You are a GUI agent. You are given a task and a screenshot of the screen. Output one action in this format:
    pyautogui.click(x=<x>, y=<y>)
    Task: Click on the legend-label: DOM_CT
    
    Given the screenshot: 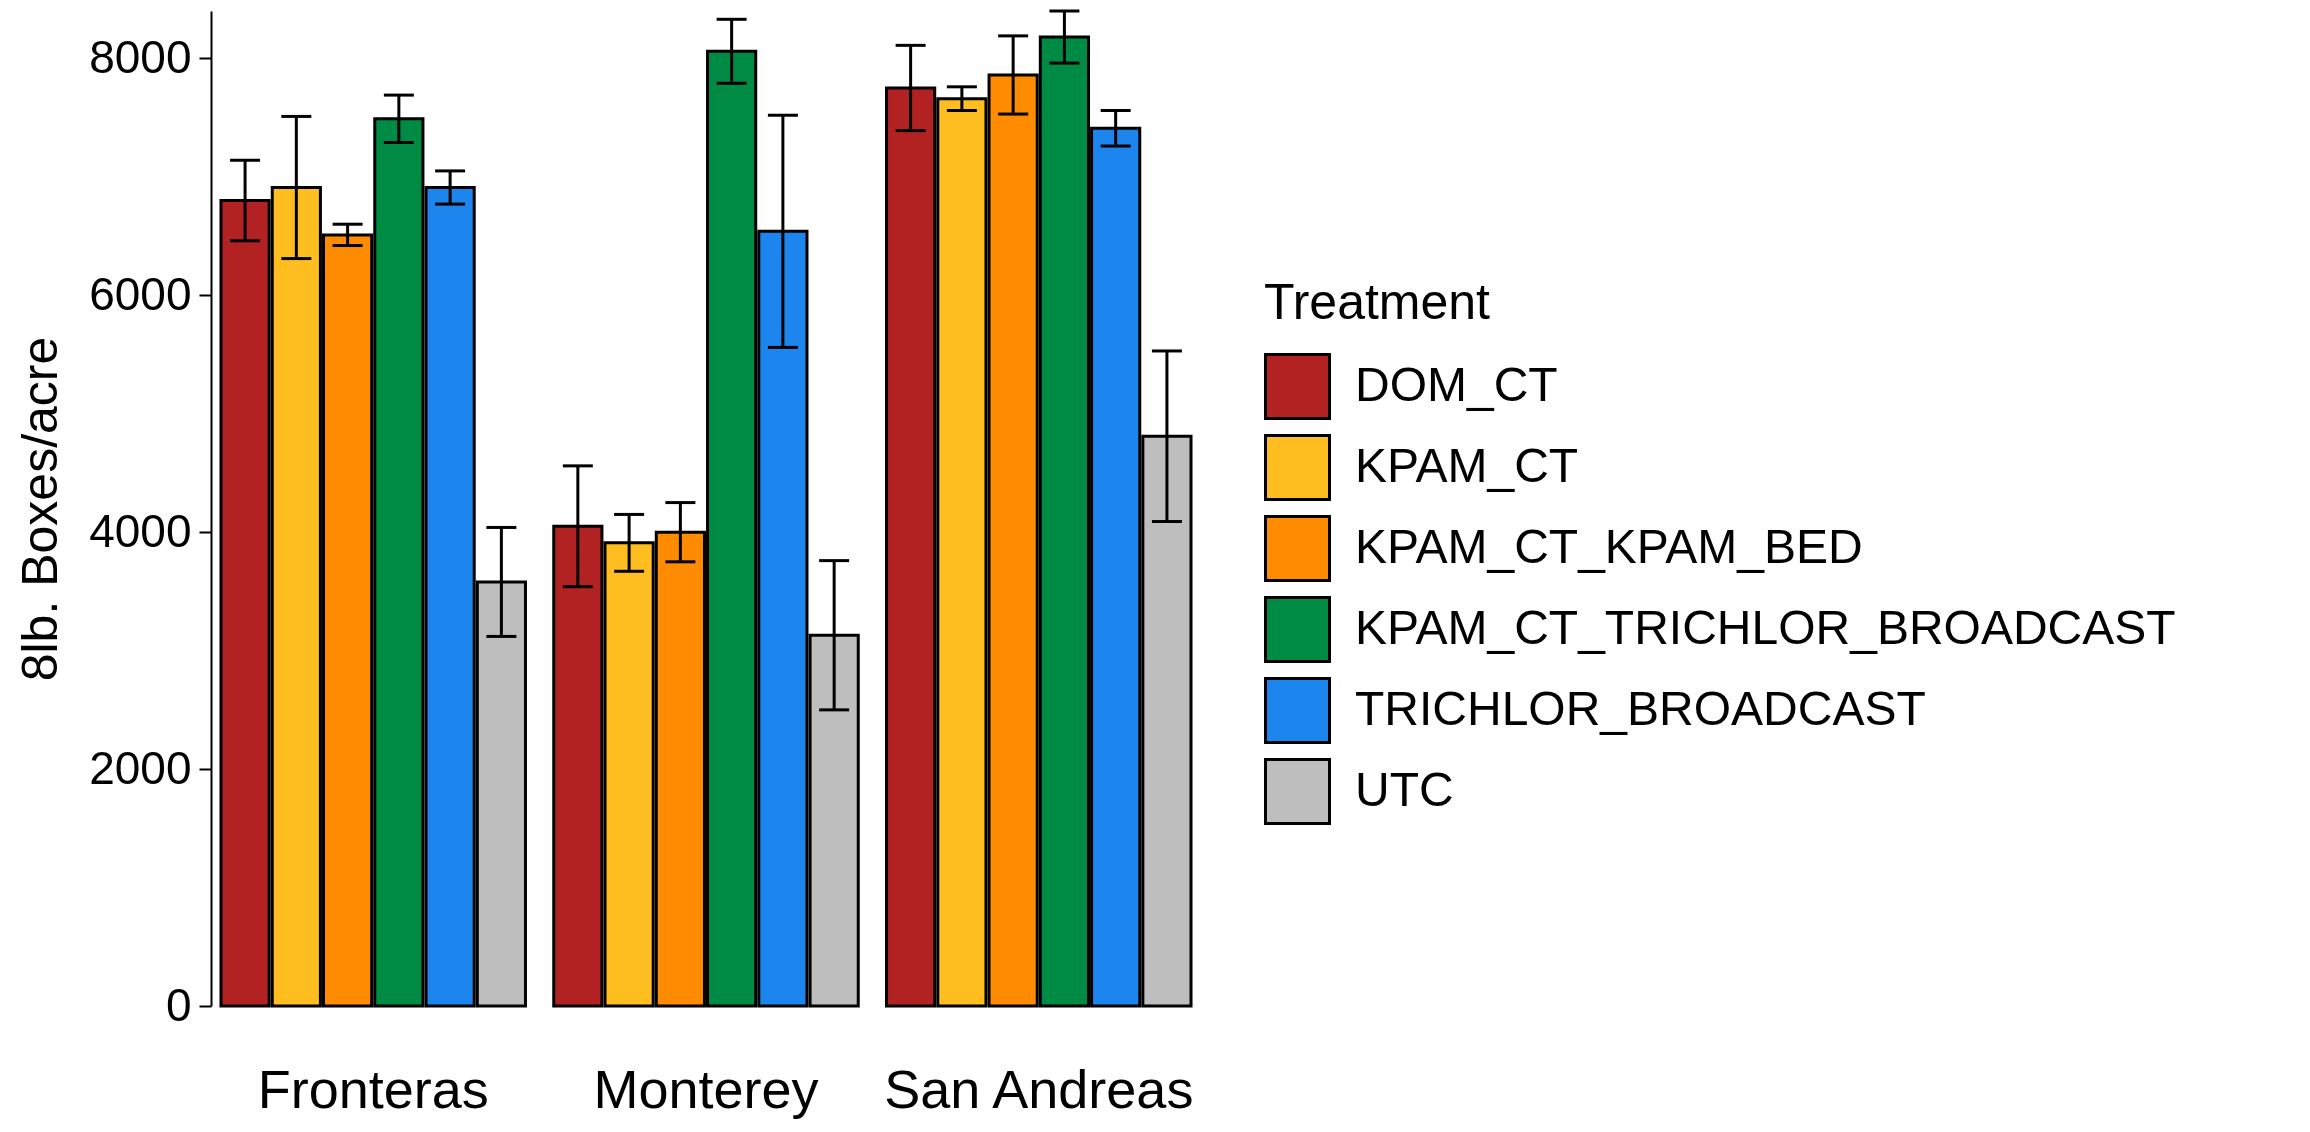 What is the action you would take?
    pyautogui.click(x=1456, y=384)
    